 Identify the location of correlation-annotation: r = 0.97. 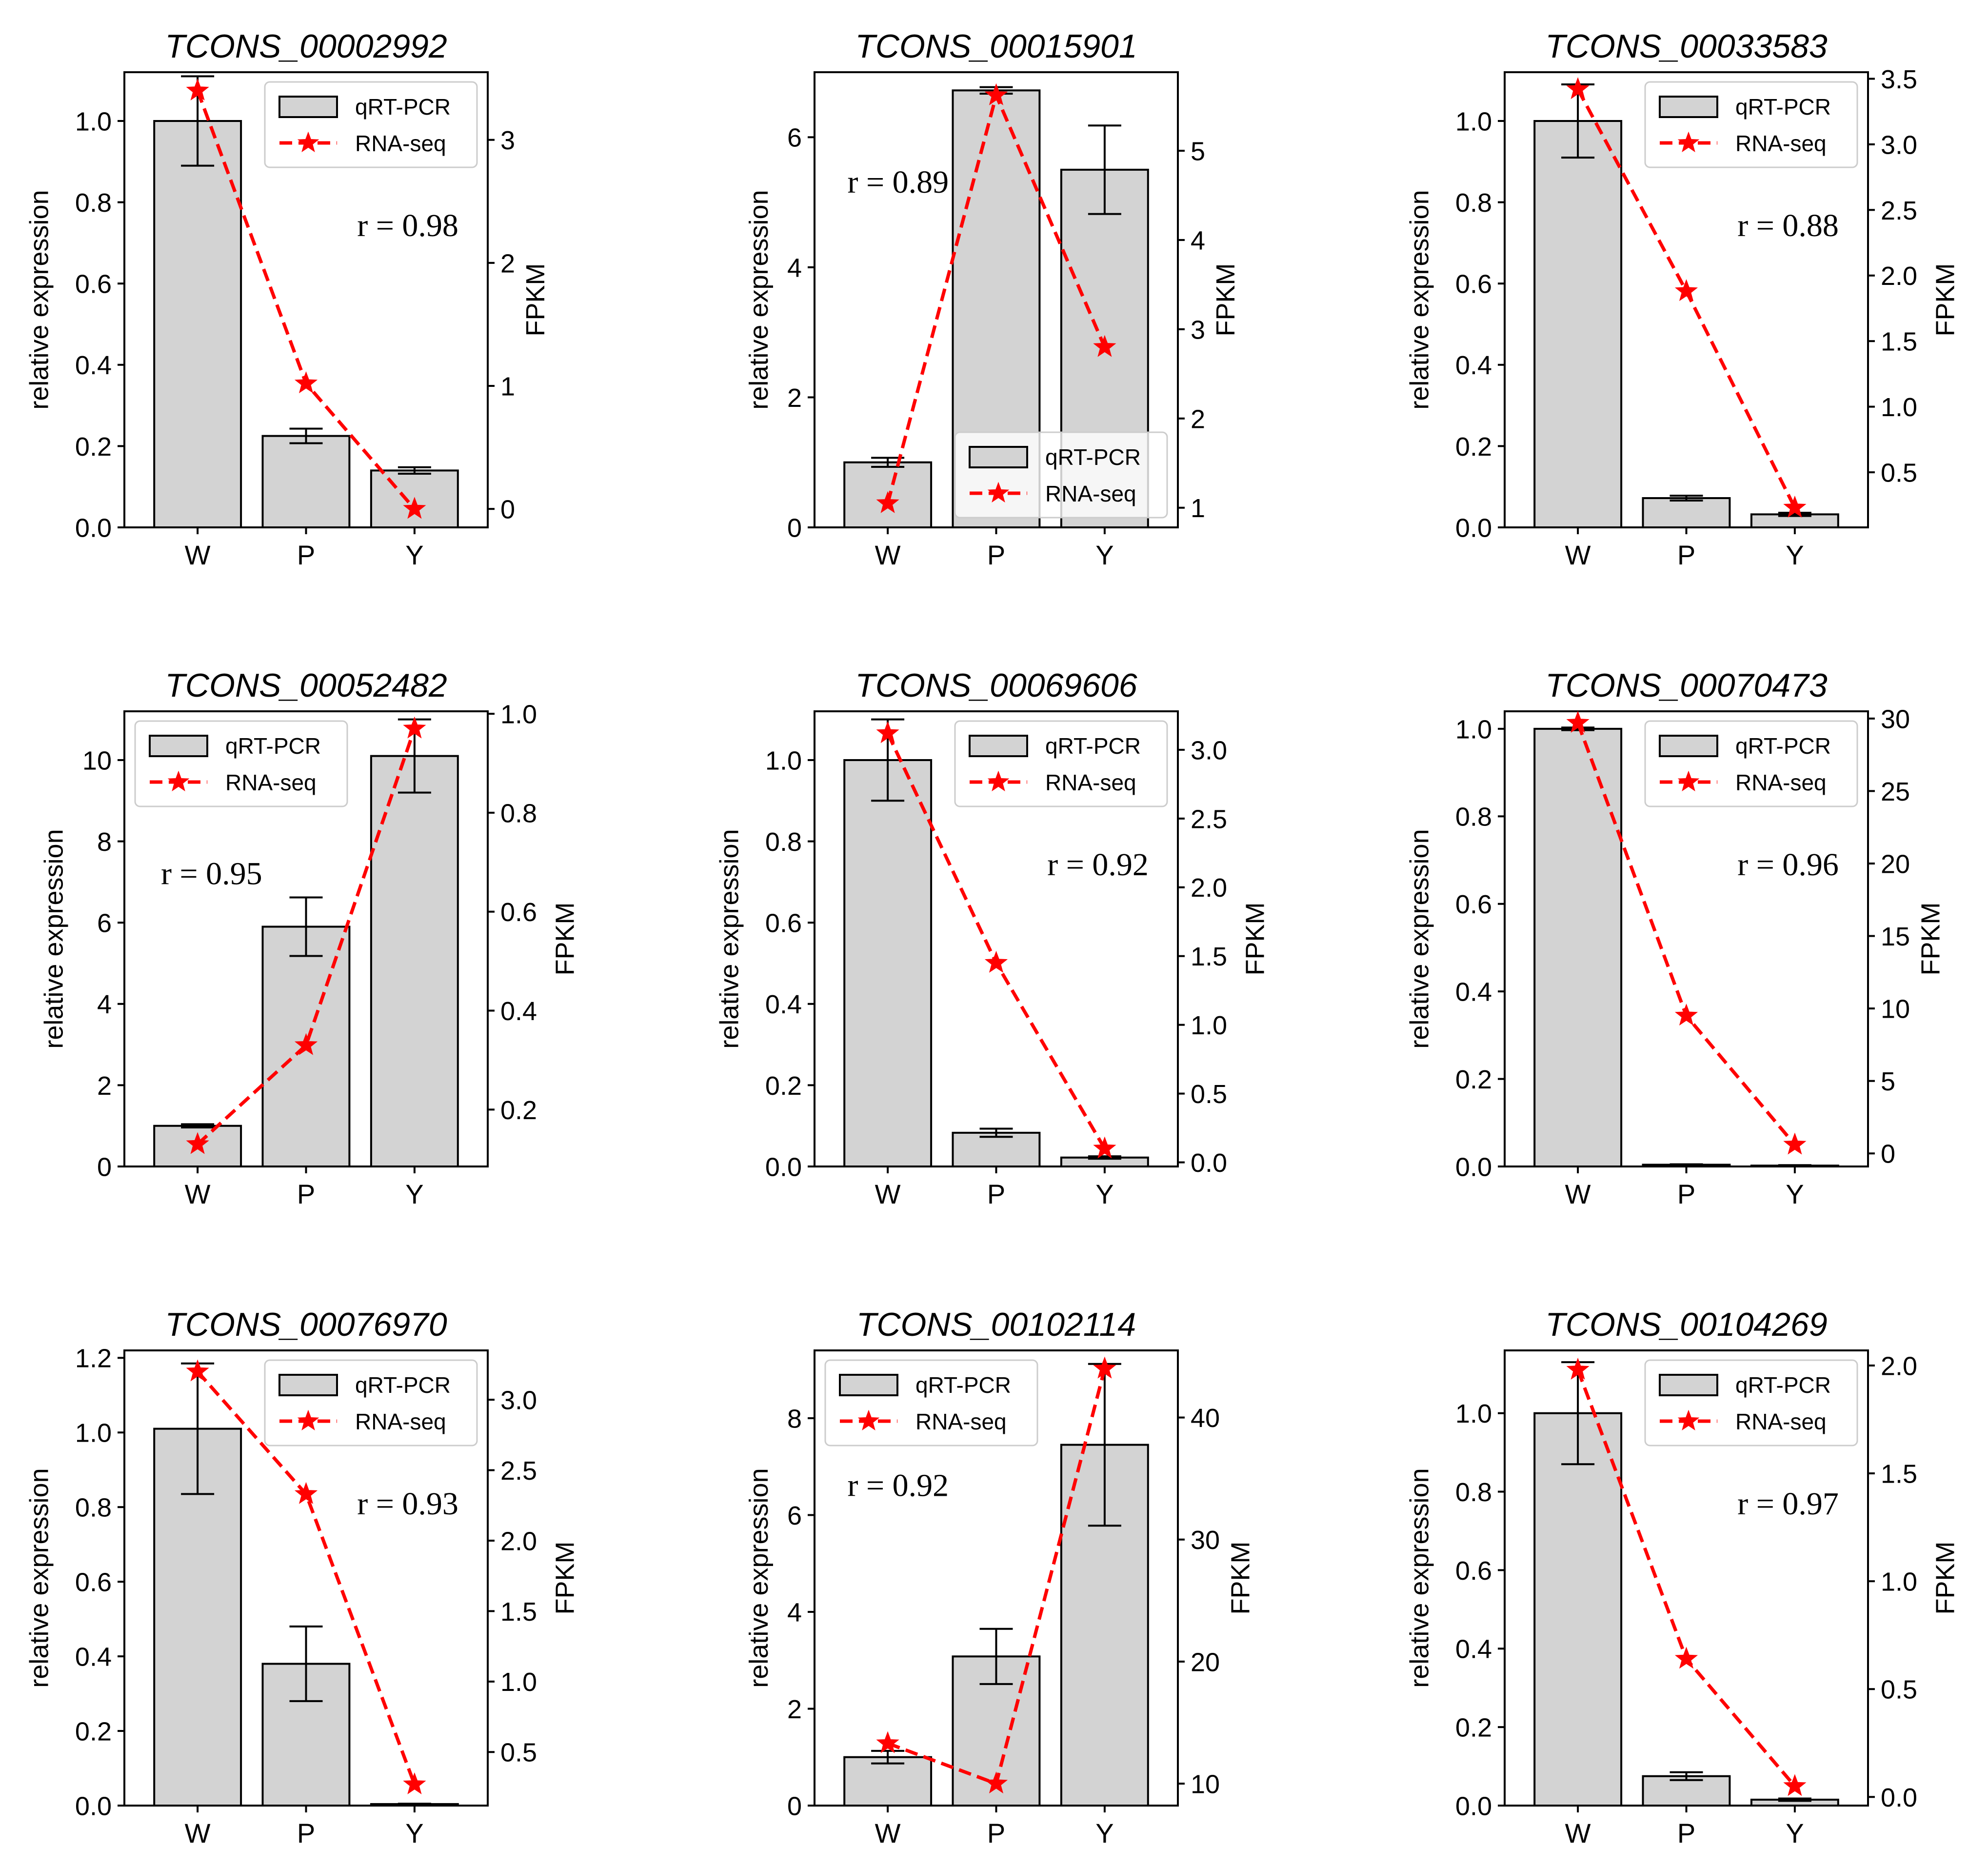
(1788, 1504).